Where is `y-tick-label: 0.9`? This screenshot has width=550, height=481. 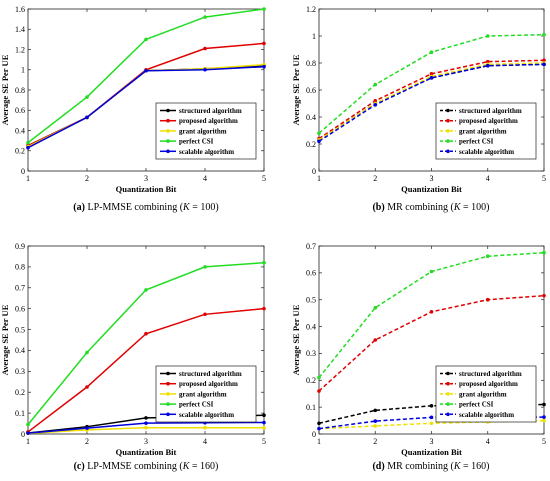 y-tick-label: 0.9 is located at coordinates (20, 246).